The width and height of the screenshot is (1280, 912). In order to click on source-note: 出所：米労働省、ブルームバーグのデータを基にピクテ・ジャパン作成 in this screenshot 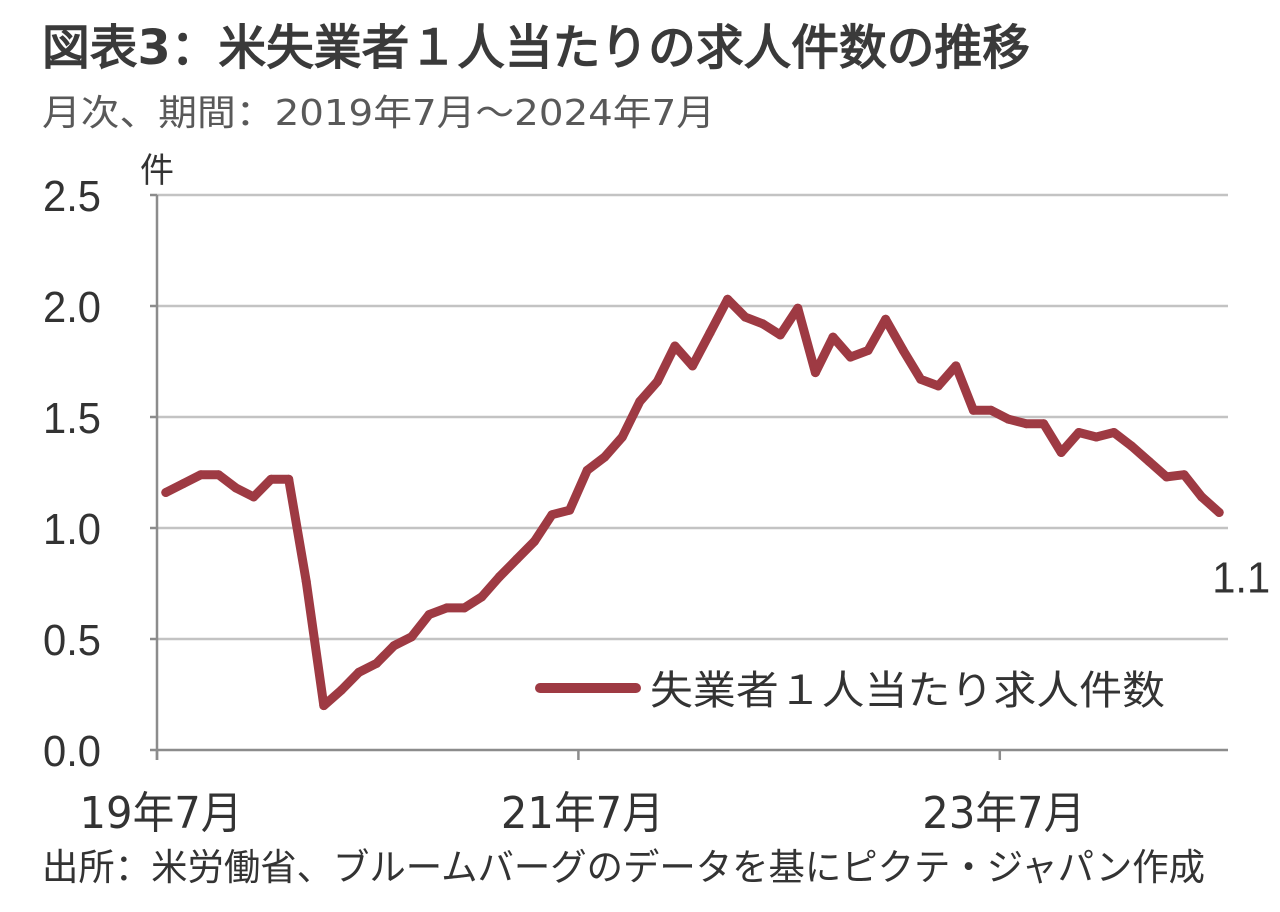, I will do `click(623, 867)`.